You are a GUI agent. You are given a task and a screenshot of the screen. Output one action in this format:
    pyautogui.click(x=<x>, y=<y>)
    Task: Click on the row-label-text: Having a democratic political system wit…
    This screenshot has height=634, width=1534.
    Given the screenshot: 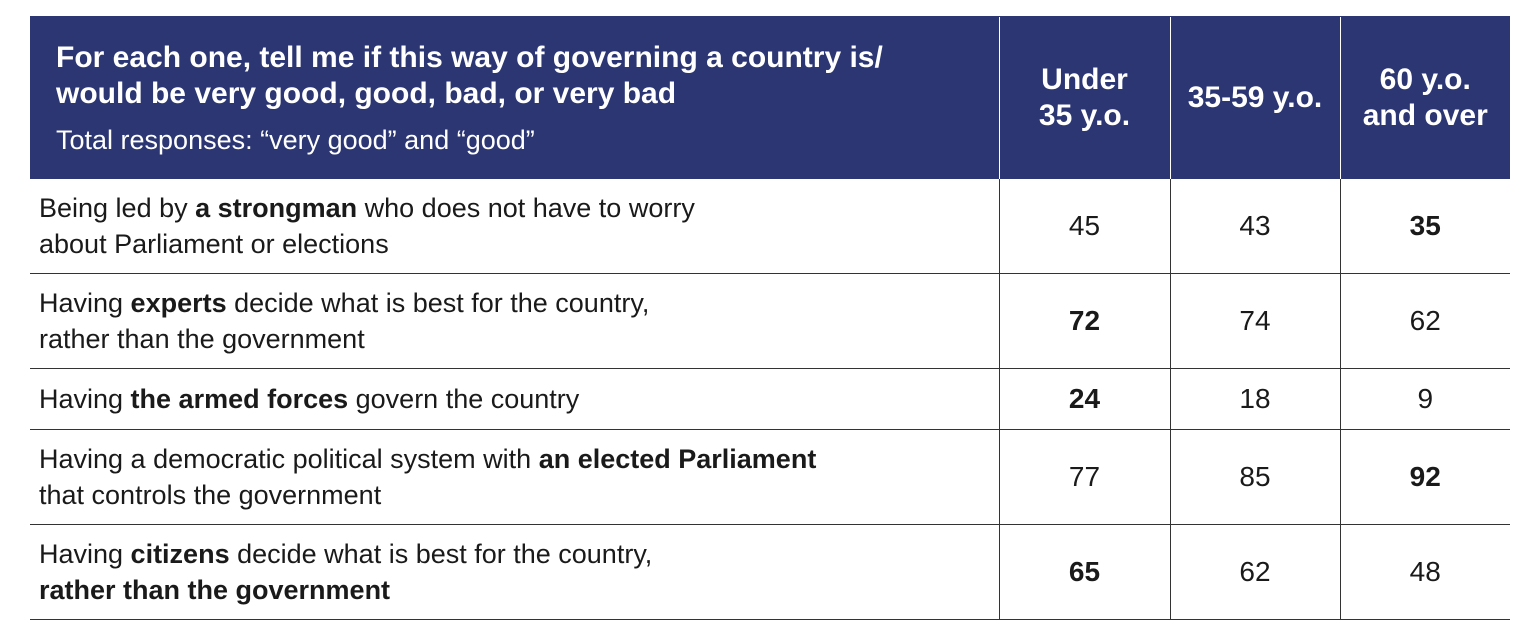 What is the action you would take?
    pyautogui.click(x=289, y=459)
    